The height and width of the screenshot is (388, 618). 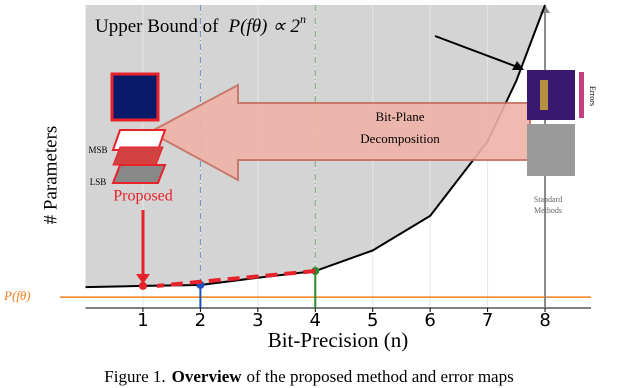 What do you see at coordinates (548, 199) in the screenshot?
I see `standard-label: Standard` at bounding box center [548, 199].